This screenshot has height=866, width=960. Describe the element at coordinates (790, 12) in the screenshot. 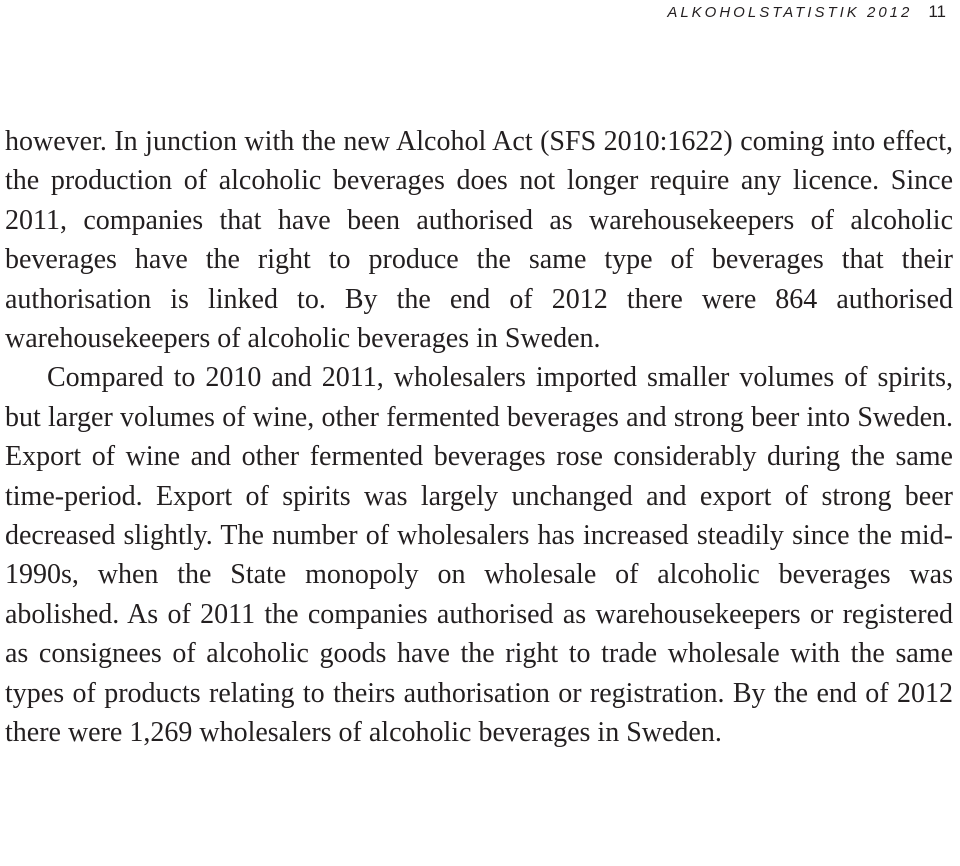

I see `running-header-title: ALKOHOLSTATISTIK 2012` at that location.